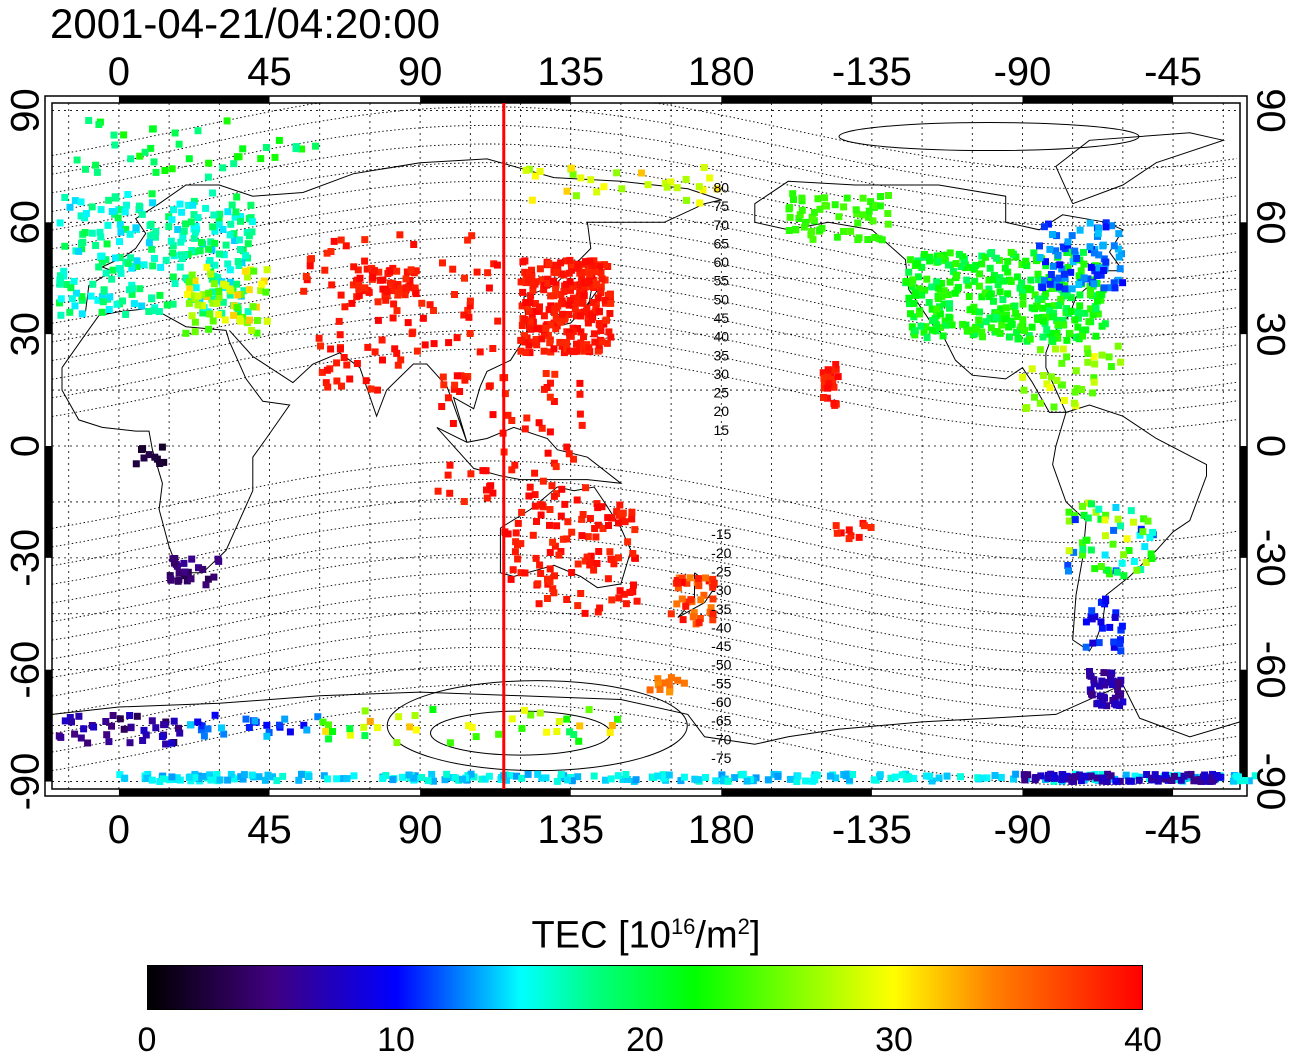 The image size is (1292, 1059). I want to click on contour-label: 50, so click(722, 299).